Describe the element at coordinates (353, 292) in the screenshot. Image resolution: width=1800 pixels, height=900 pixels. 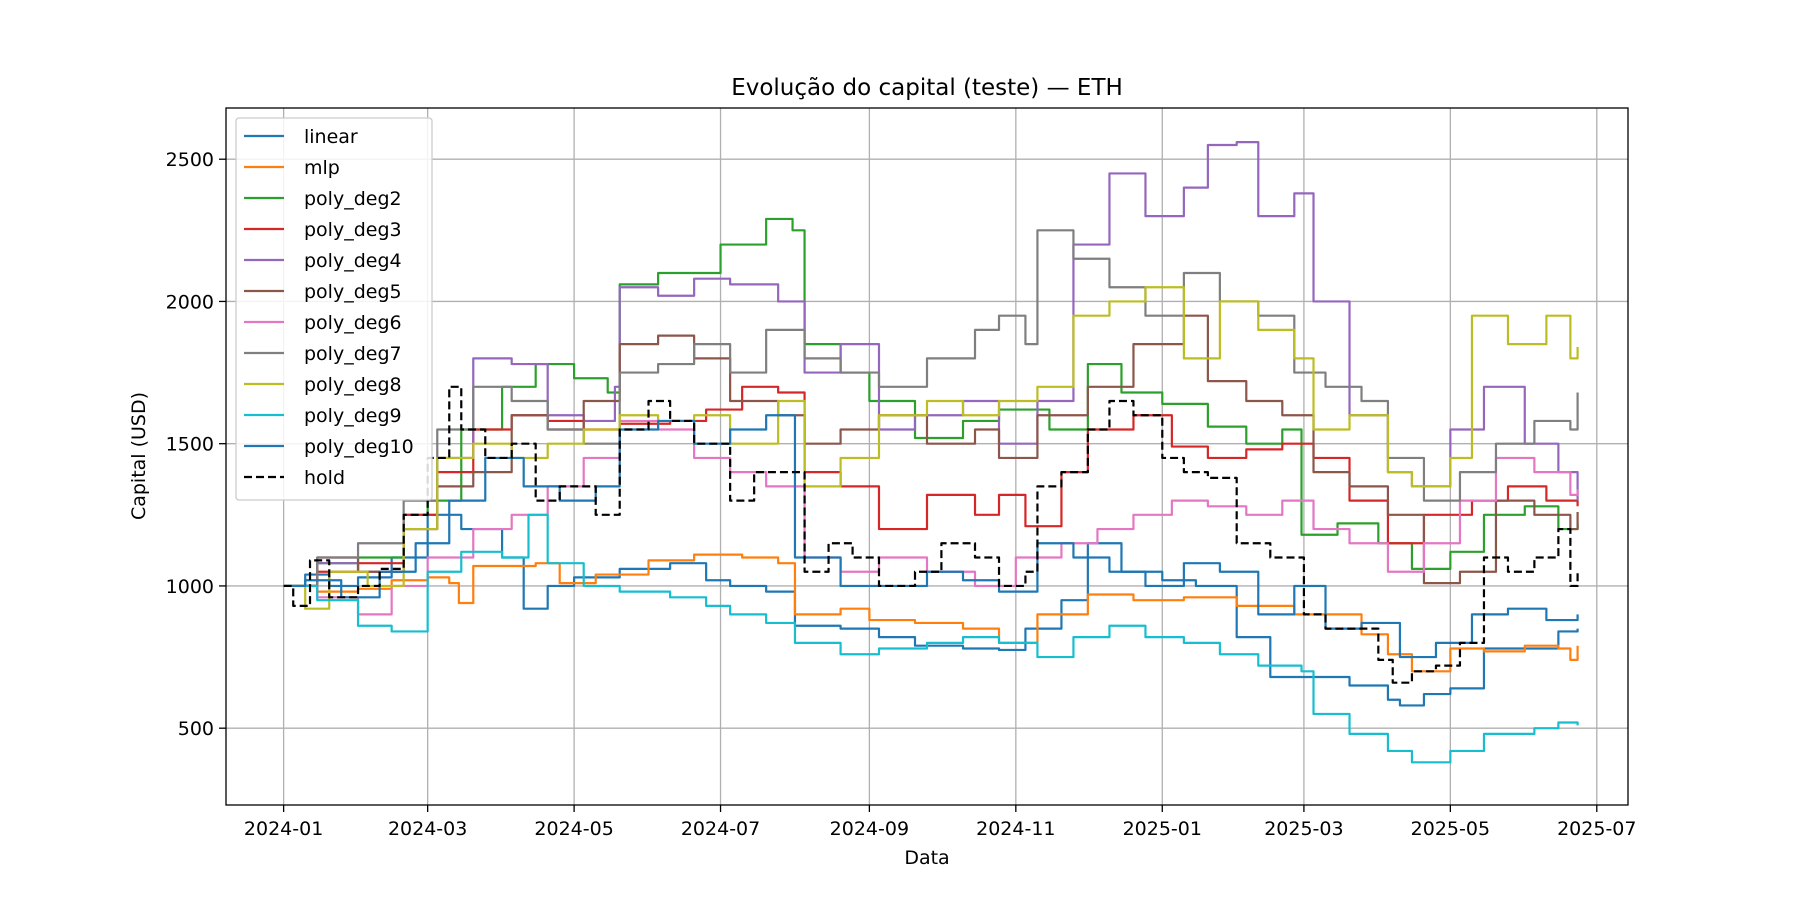
I see `legend-label: poly_deg5` at that location.